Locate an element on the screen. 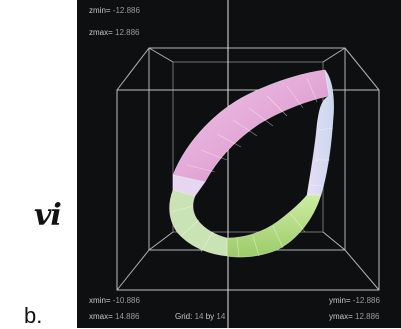 This screenshot has height=329, width=401. xmax-value: 14.886 is located at coordinates (127, 316).